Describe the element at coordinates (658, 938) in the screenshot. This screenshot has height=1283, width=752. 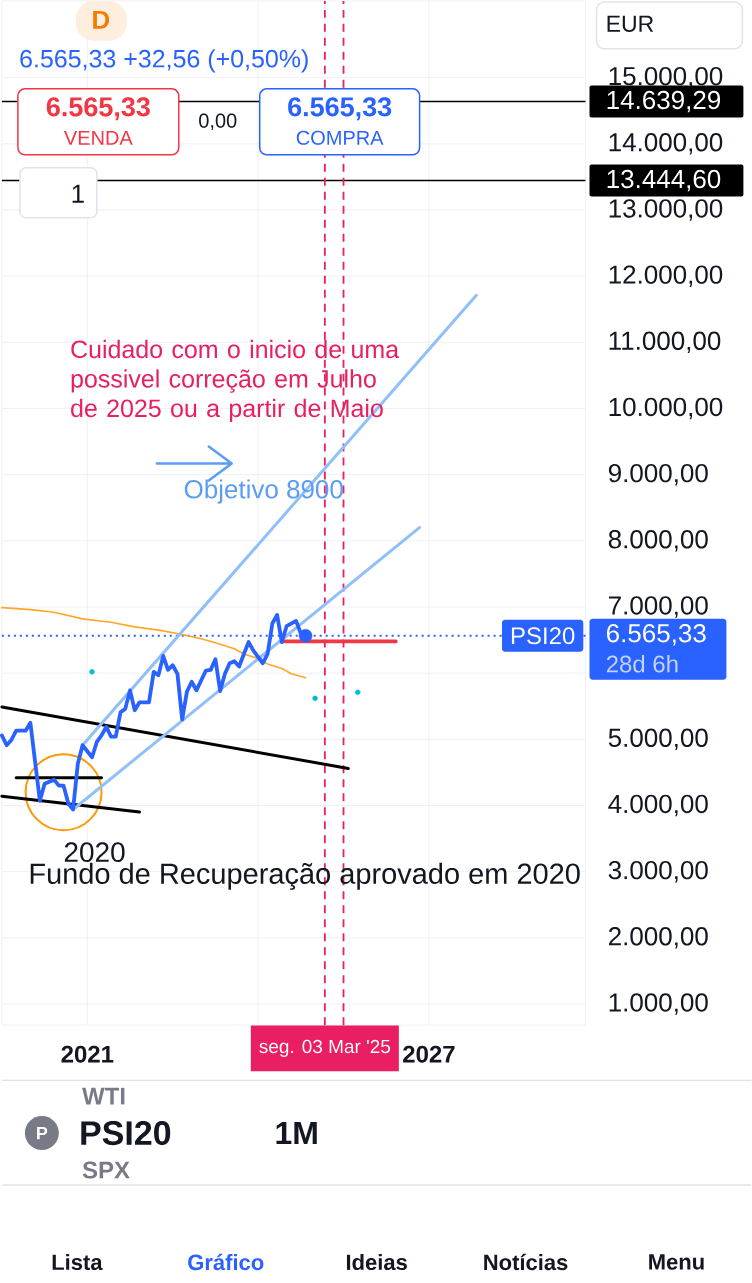
I see `y-tick-label: 2.000,00` at that location.